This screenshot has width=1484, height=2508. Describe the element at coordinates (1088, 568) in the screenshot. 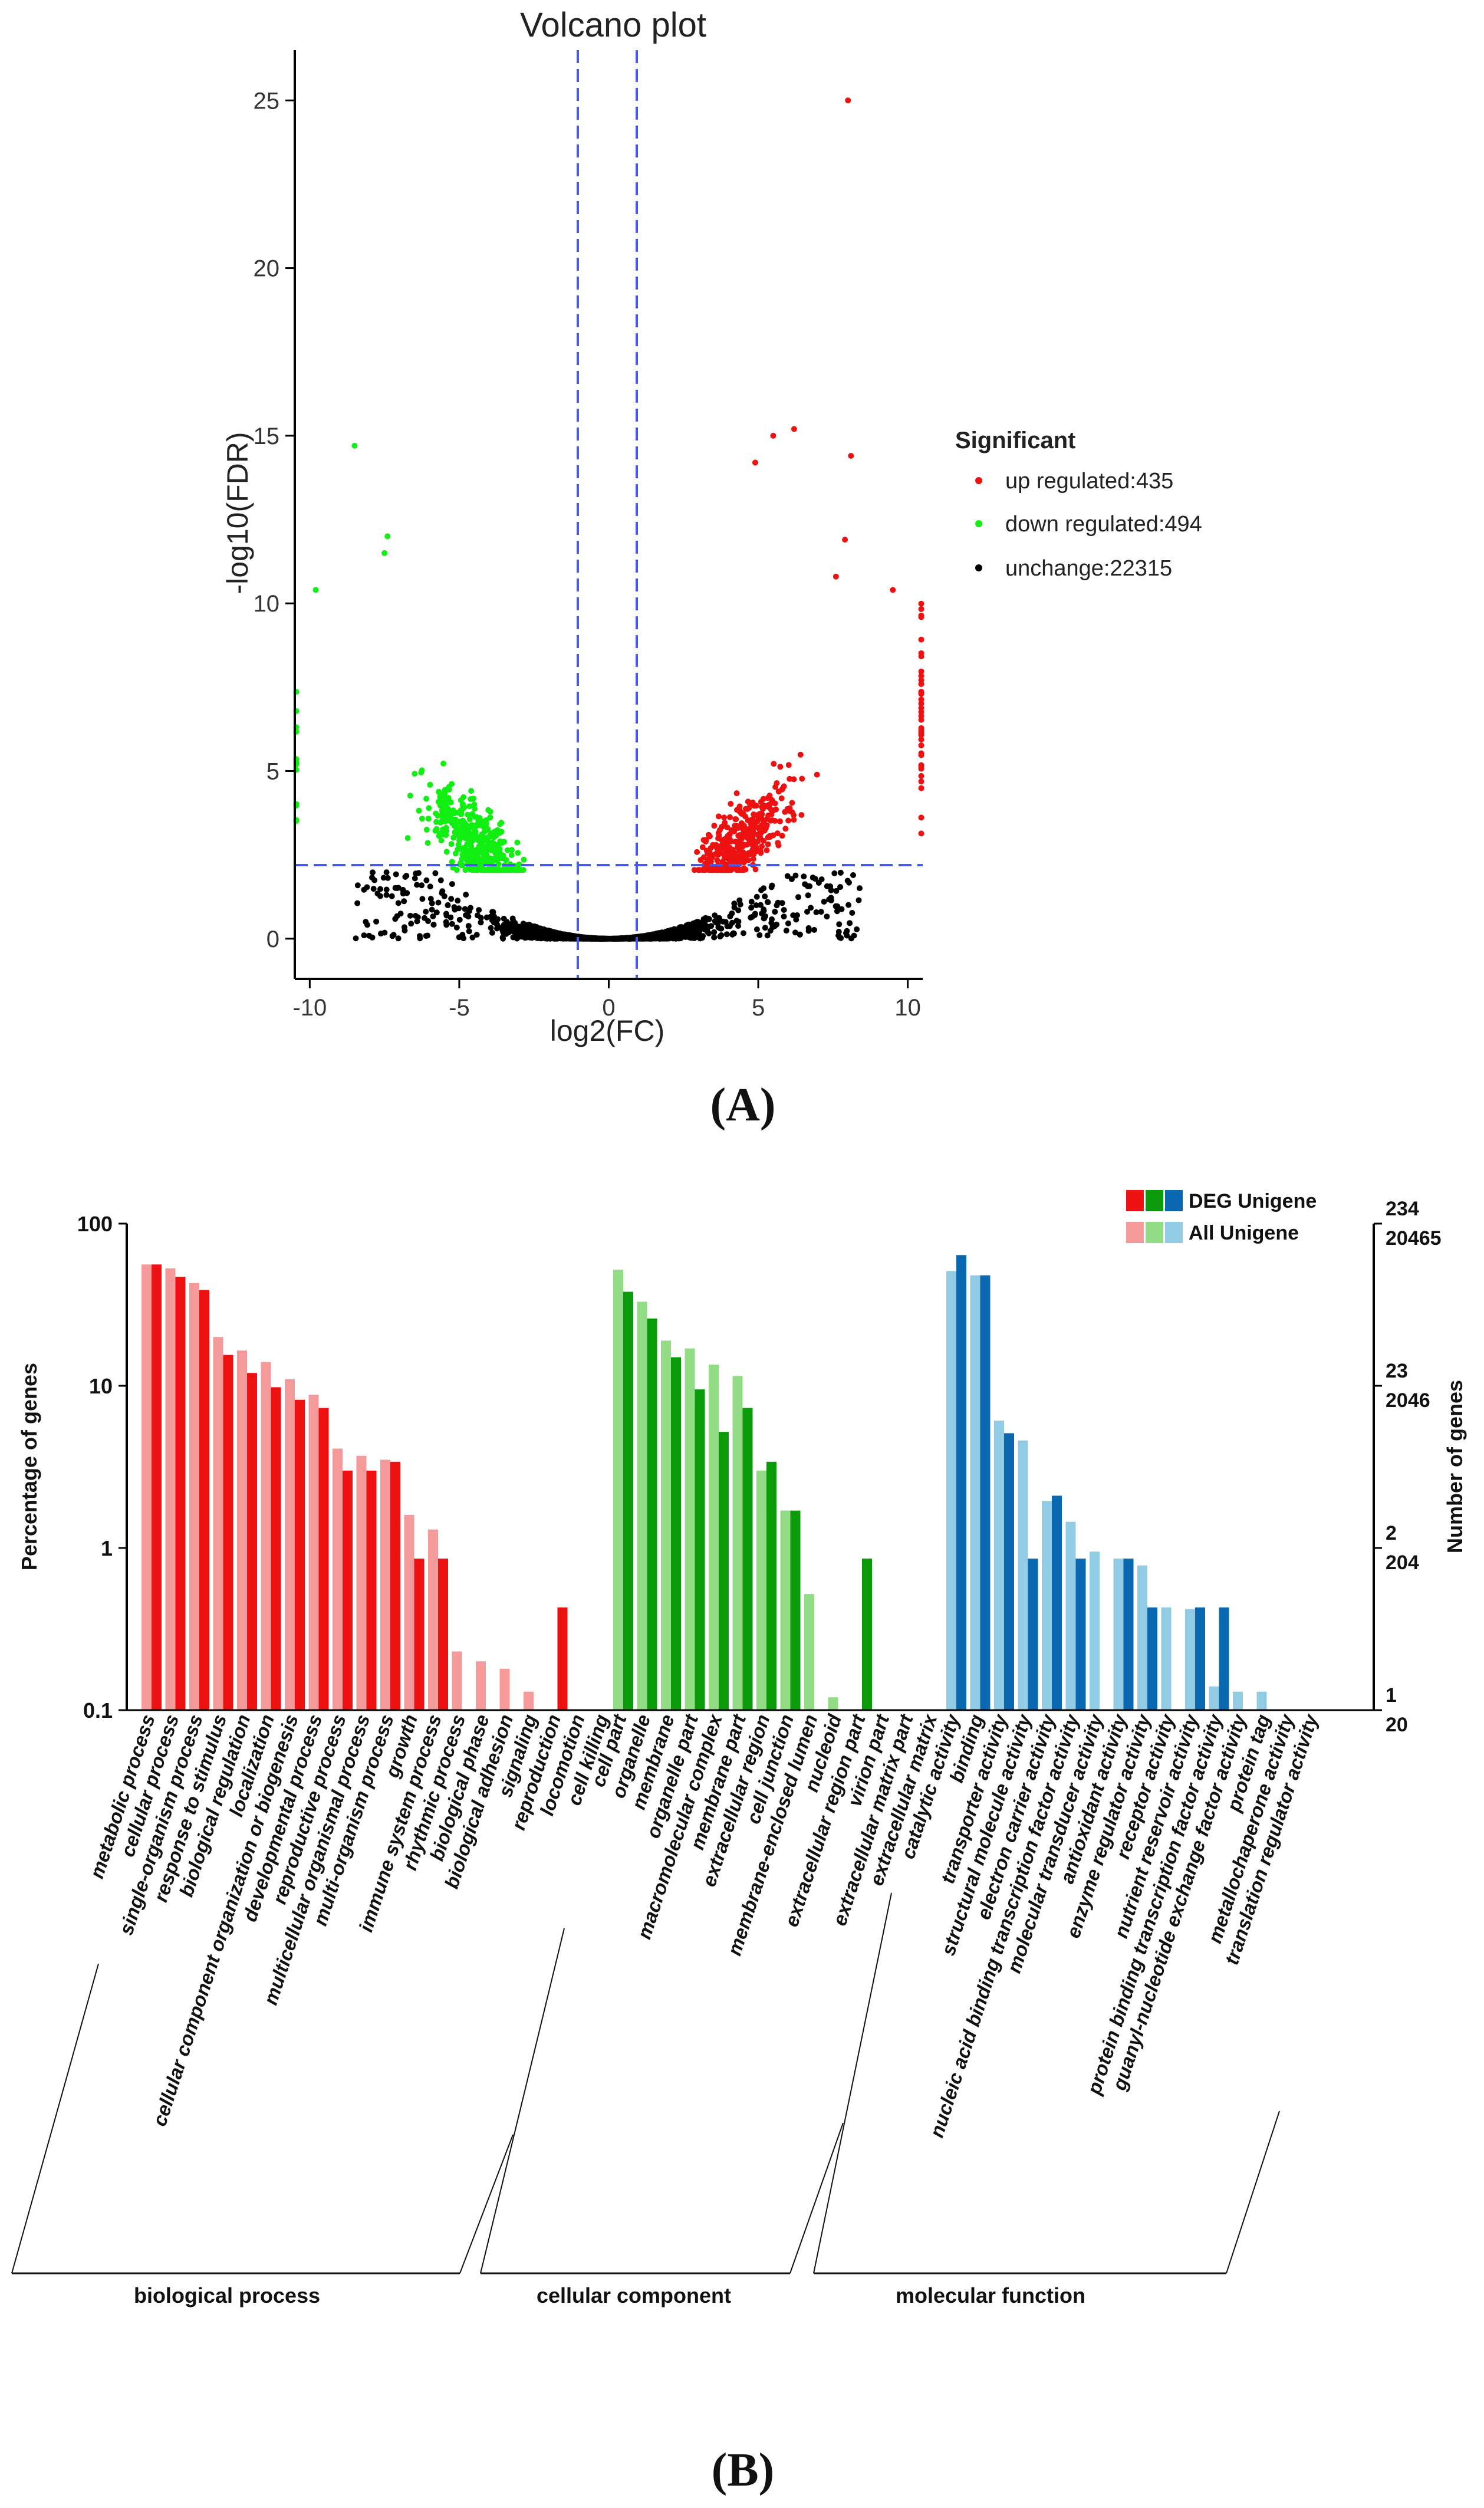

I see `legend-label-unchange: unchange:22315` at that location.